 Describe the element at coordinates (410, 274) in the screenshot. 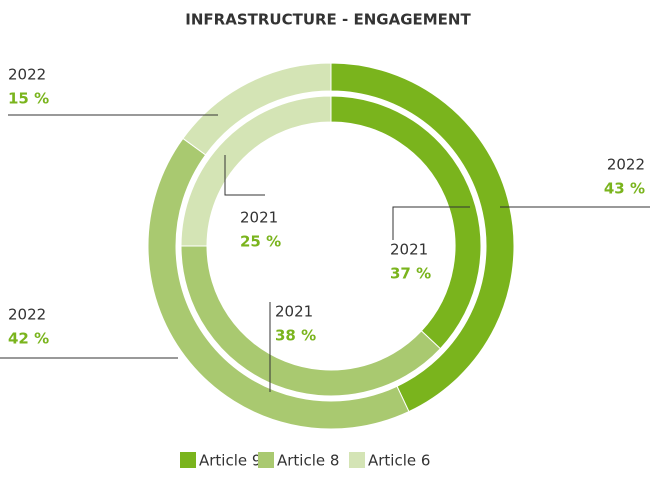

I see `value-label: 37 %` at that location.